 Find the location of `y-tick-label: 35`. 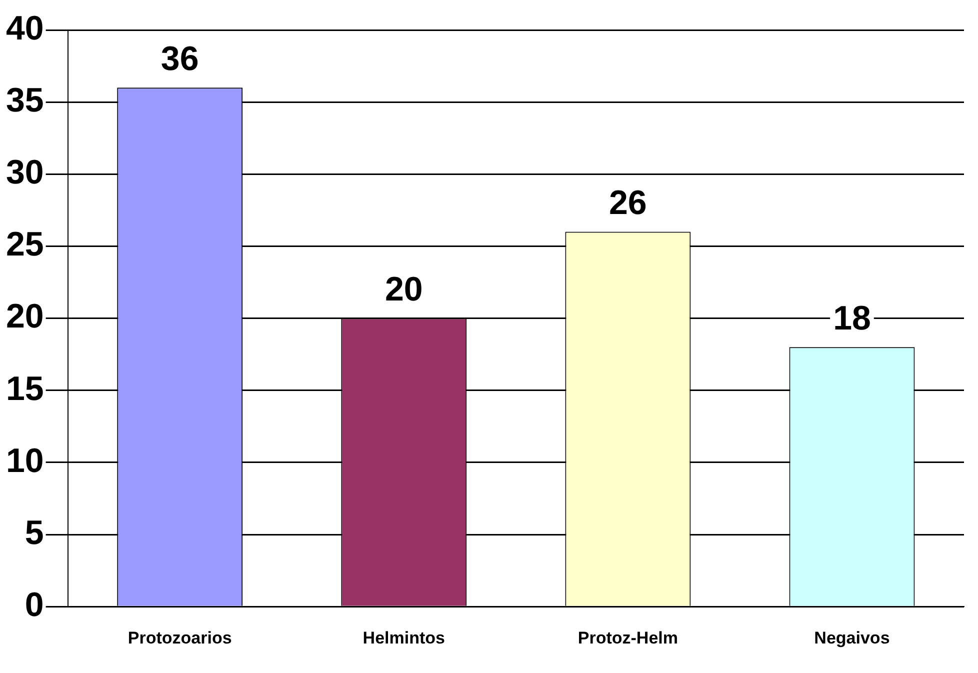

y-tick-label: 35 is located at coordinates (25, 100).